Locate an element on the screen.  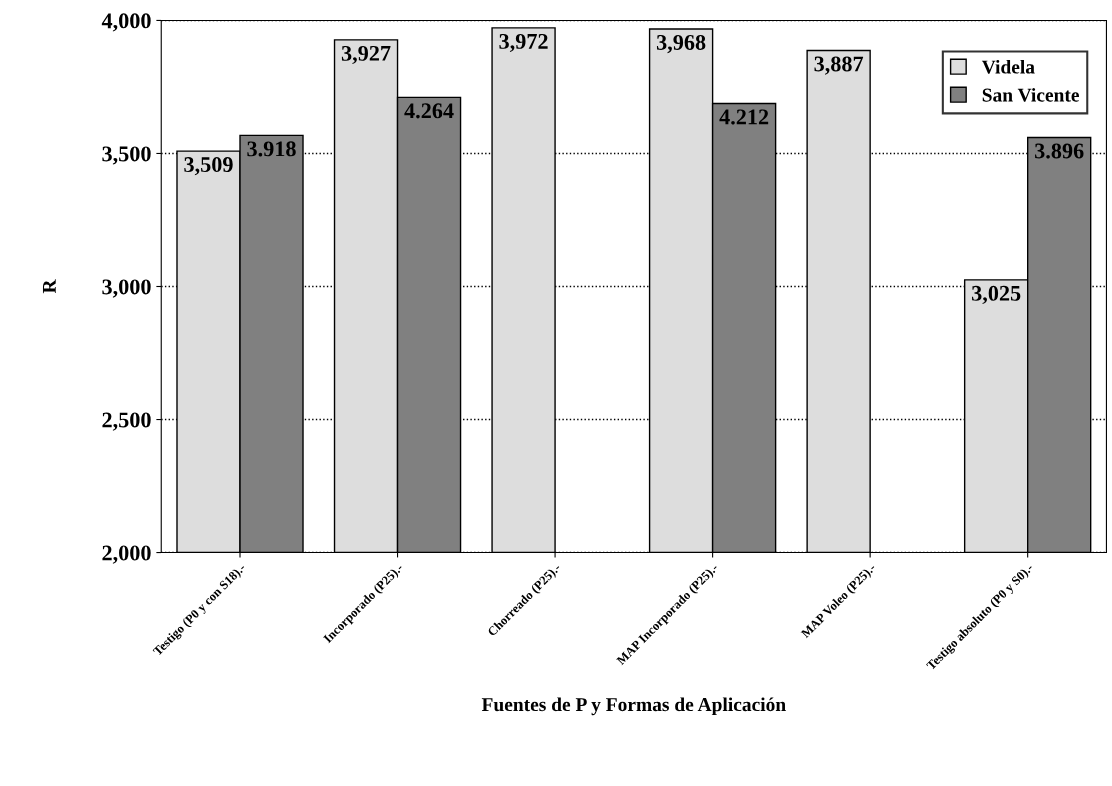
legend-label: San Vicente is located at coordinates (1030, 94).